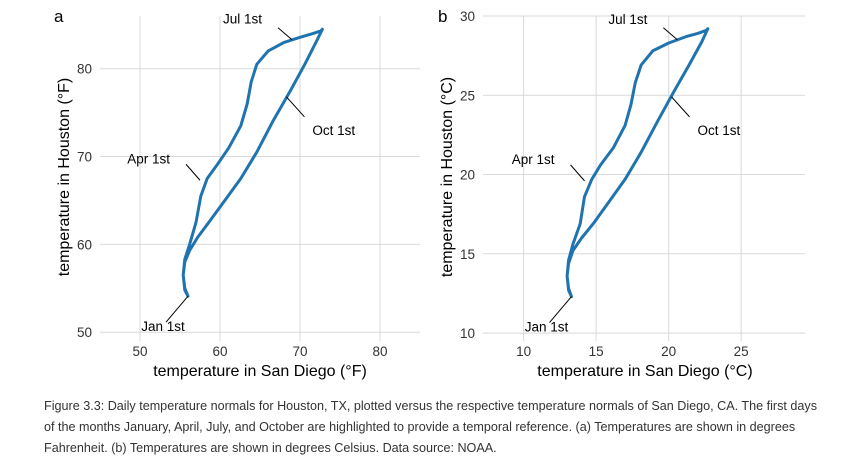  I want to click on x-tick-label: 70, so click(299, 351).